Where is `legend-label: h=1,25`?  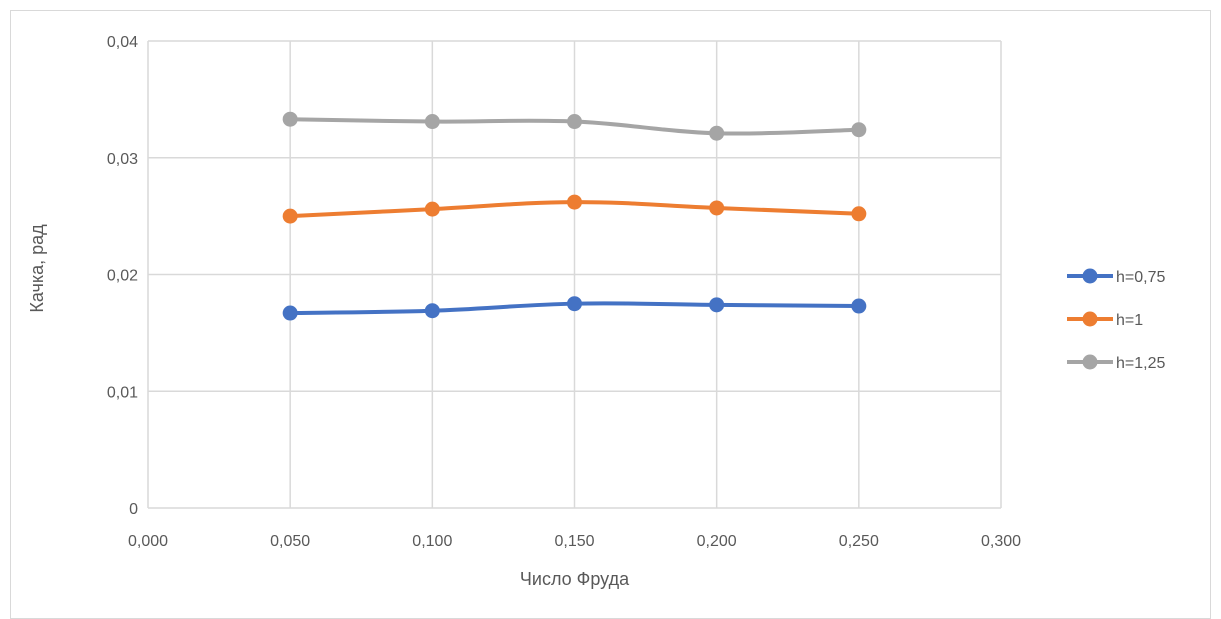 legend-label: h=1,25 is located at coordinates (1140, 363).